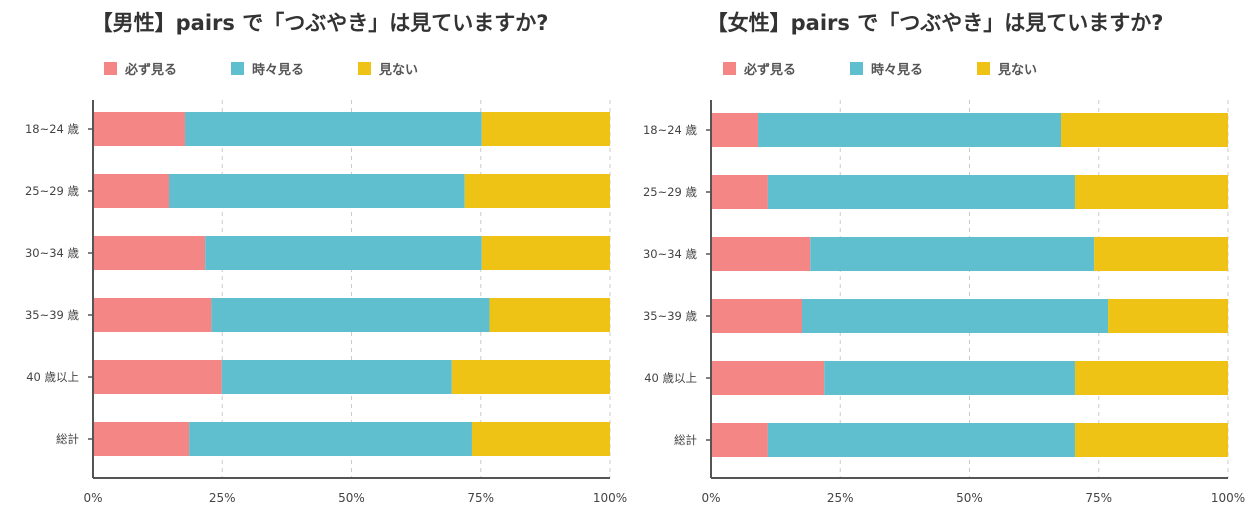  I want to click on chart-title: 【男性】pairs で「つぶやき」は見ていますか?, so click(320, 23).